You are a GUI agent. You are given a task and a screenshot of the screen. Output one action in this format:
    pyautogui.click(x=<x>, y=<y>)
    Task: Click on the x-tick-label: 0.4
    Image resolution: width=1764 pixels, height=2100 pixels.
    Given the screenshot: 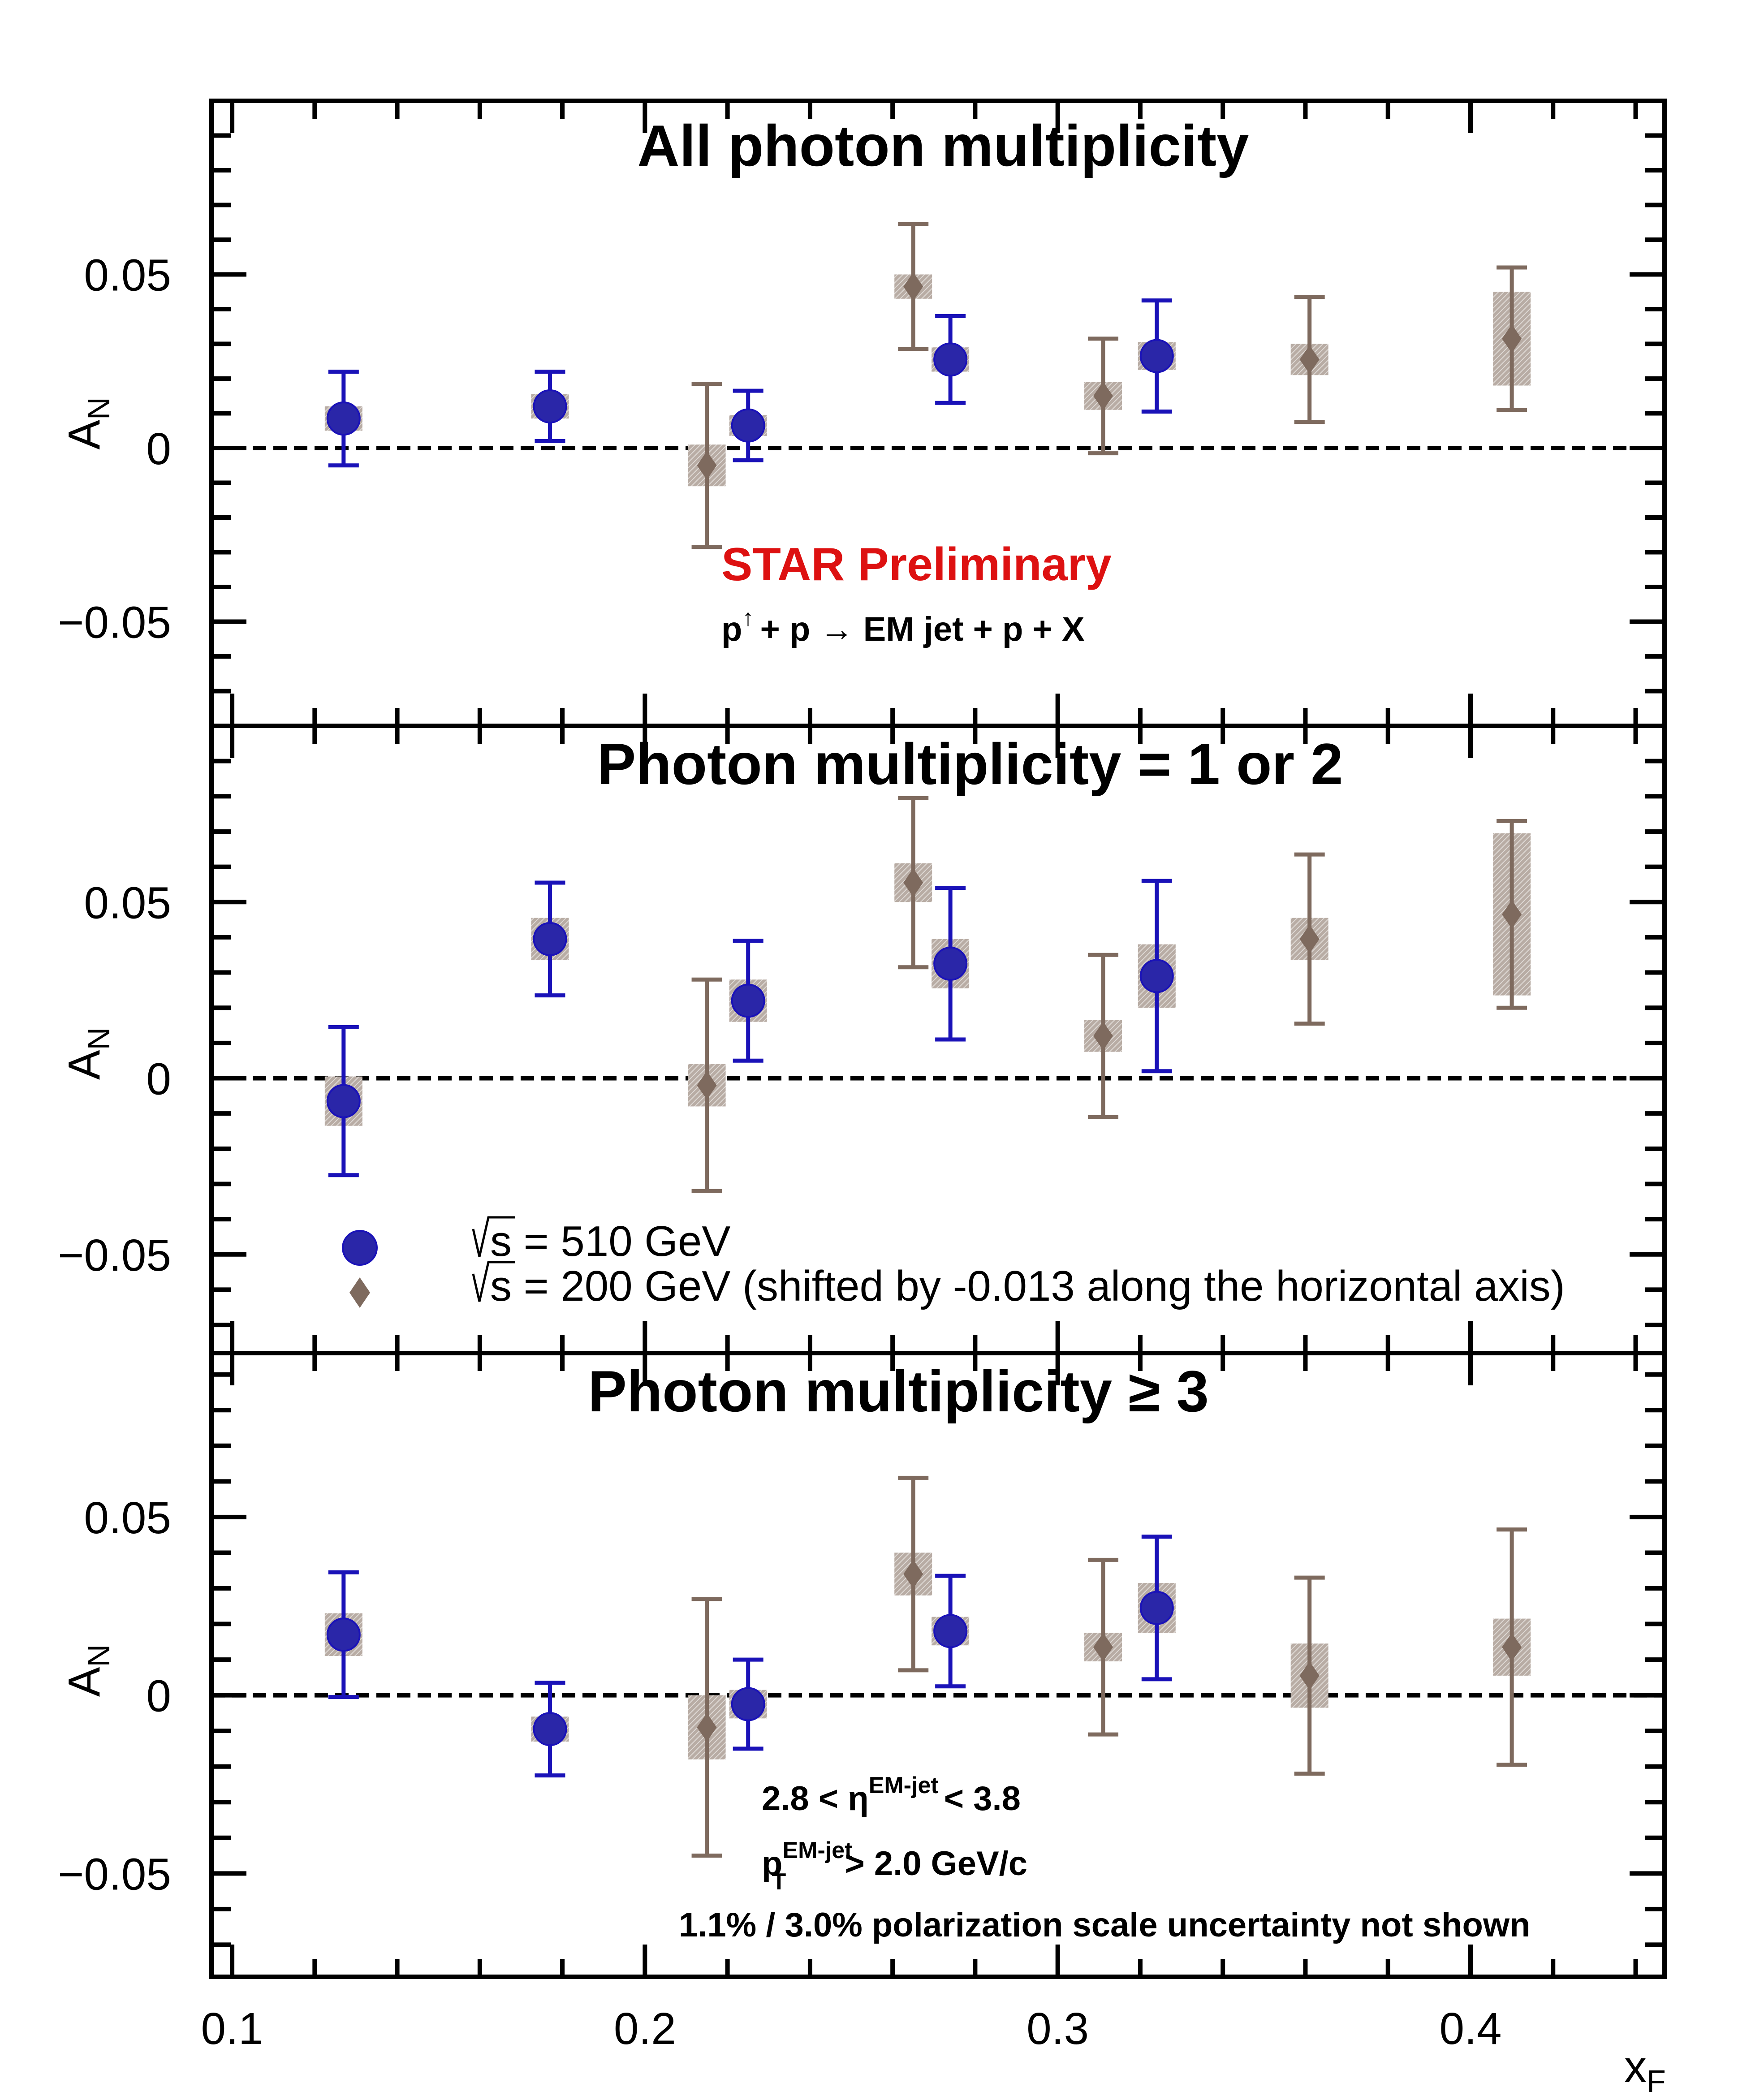 What is the action you would take?
    pyautogui.click(x=1470, y=2029)
    